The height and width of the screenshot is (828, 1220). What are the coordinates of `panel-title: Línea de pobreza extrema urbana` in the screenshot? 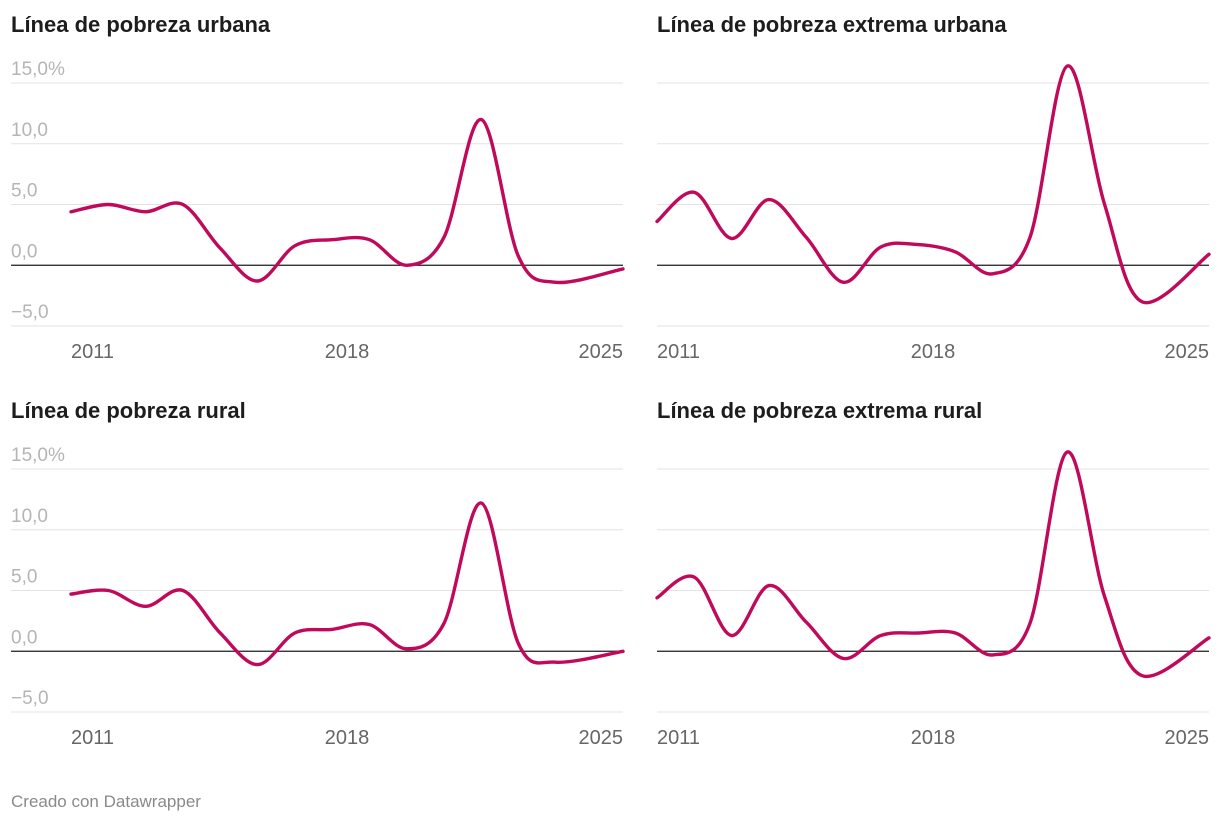 It's located at (832, 24).